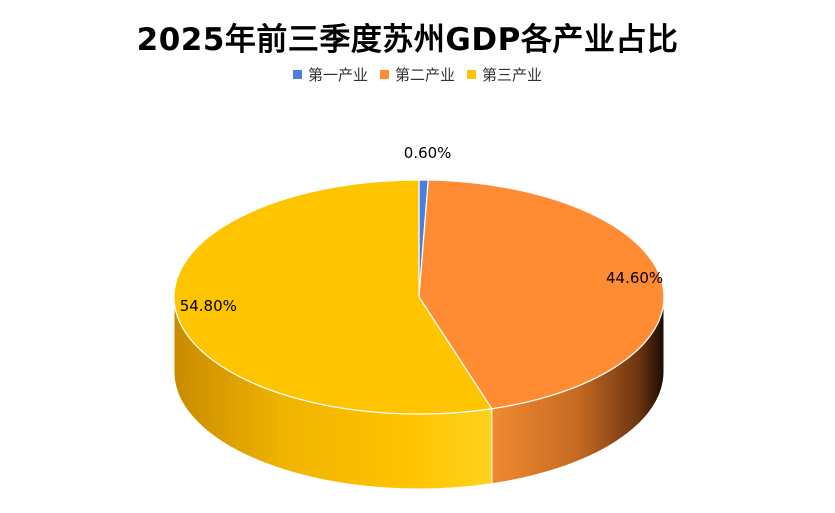  Describe the element at coordinates (384, 74) in the screenshot. I see `legend-swatch-secondary` at that location.